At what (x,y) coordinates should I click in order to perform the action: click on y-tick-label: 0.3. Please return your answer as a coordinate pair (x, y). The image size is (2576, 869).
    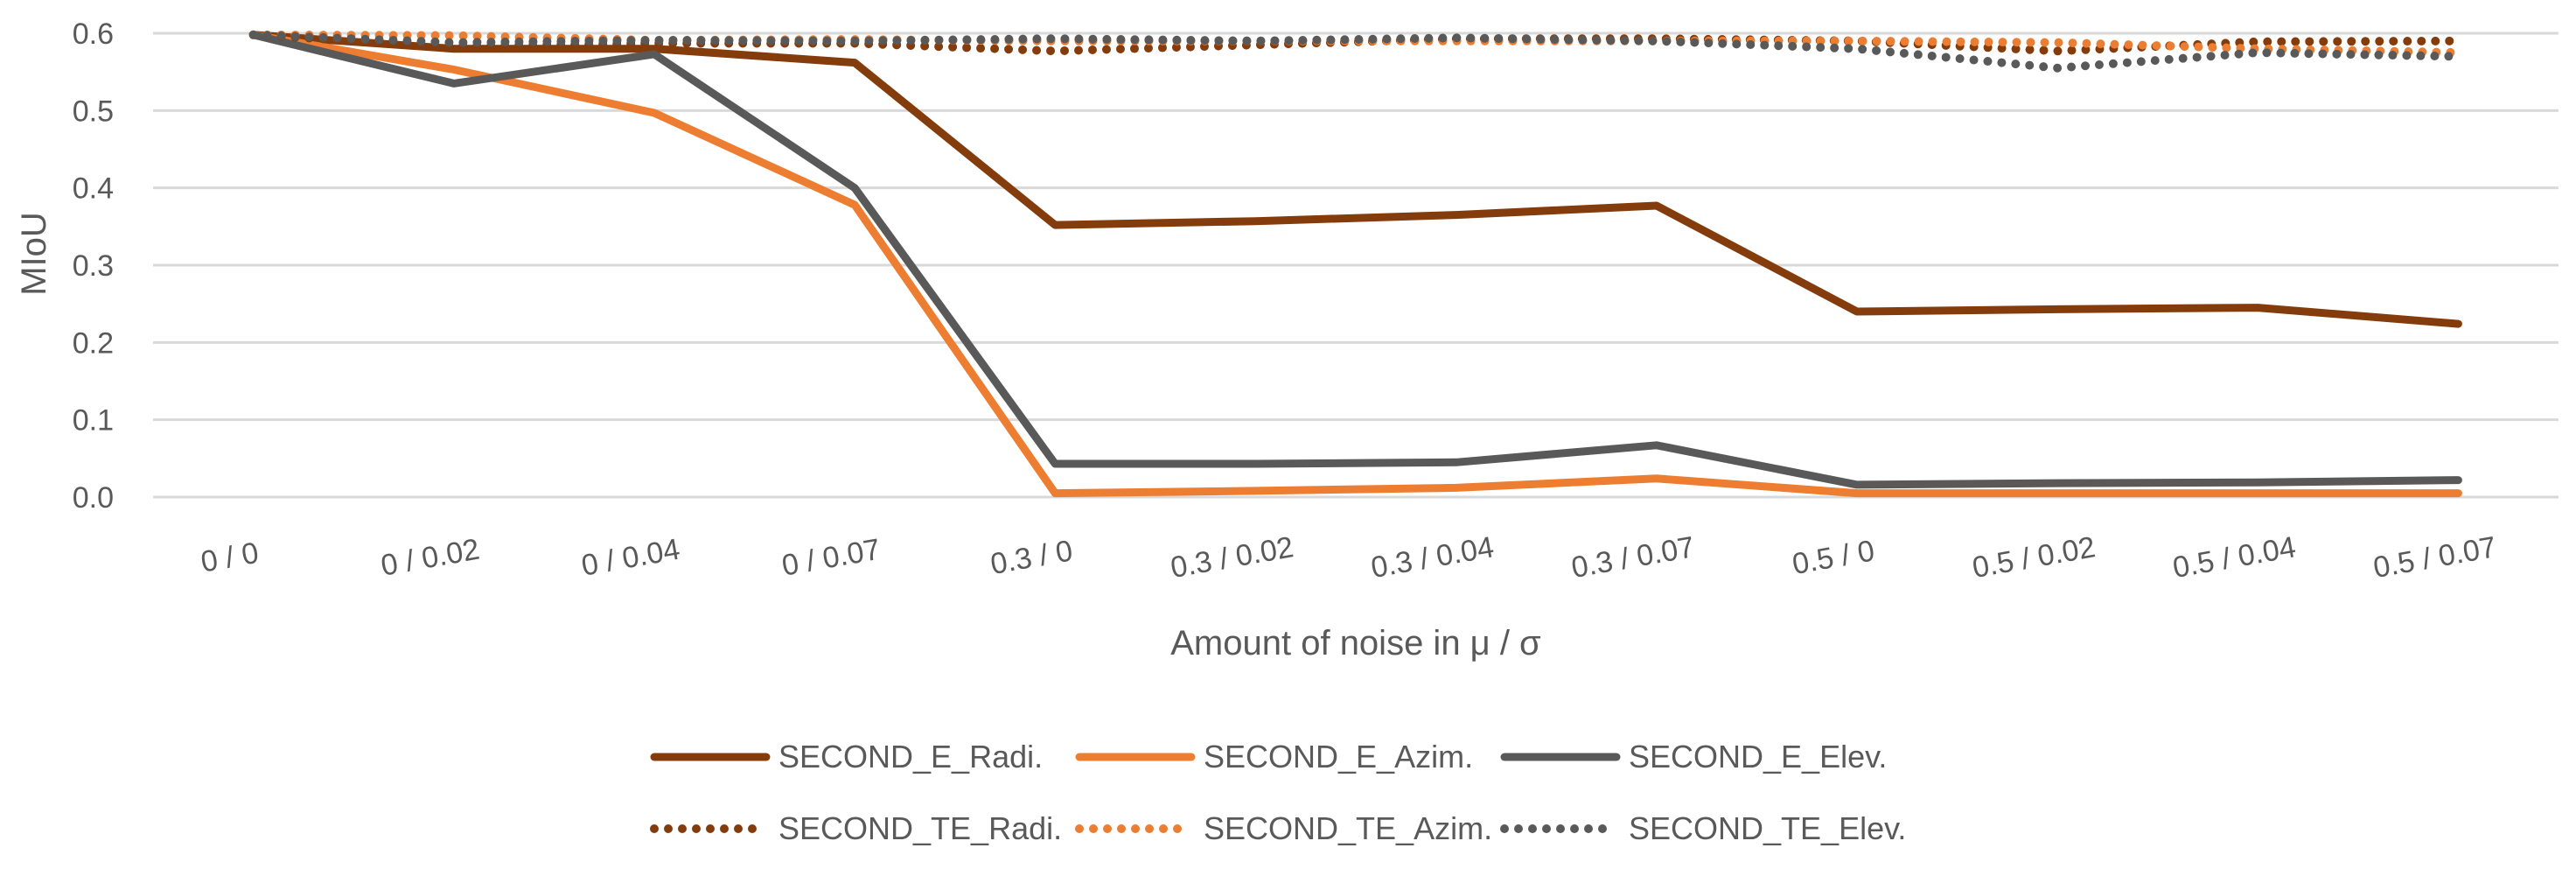
    Looking at the image, I should click on (93, 266).